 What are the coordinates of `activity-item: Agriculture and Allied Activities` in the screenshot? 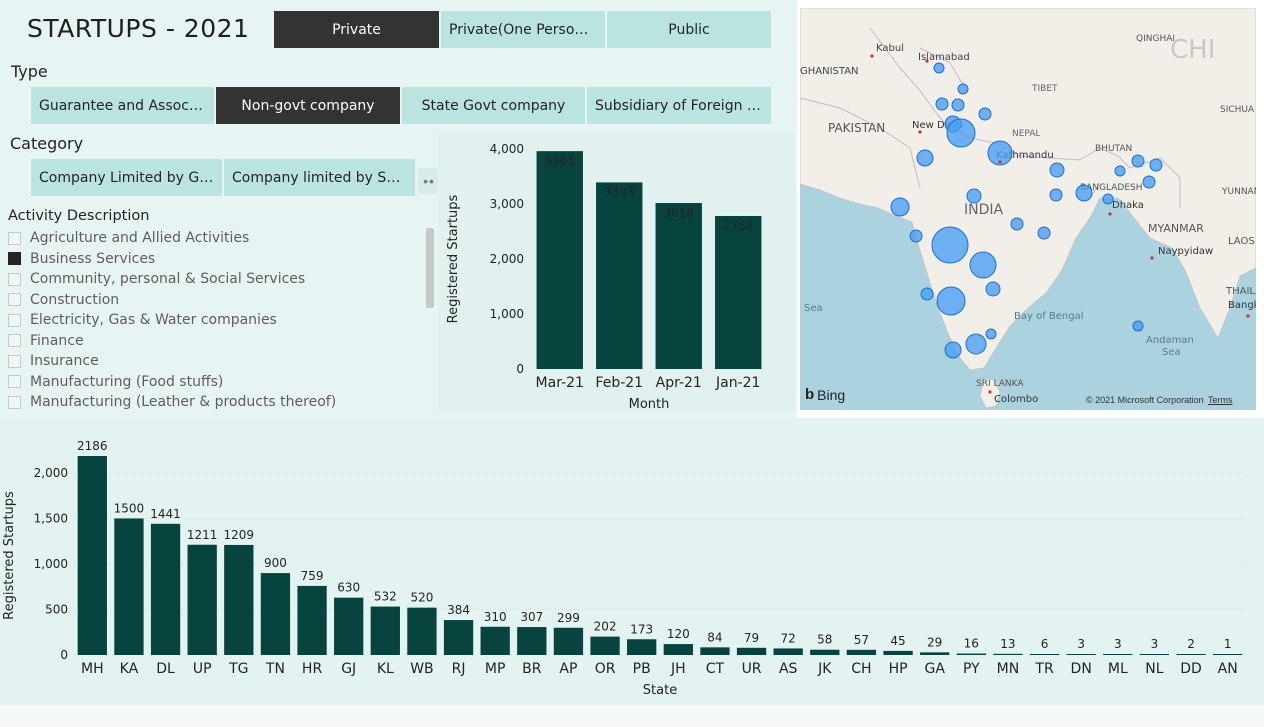 It's located at (218, 238).